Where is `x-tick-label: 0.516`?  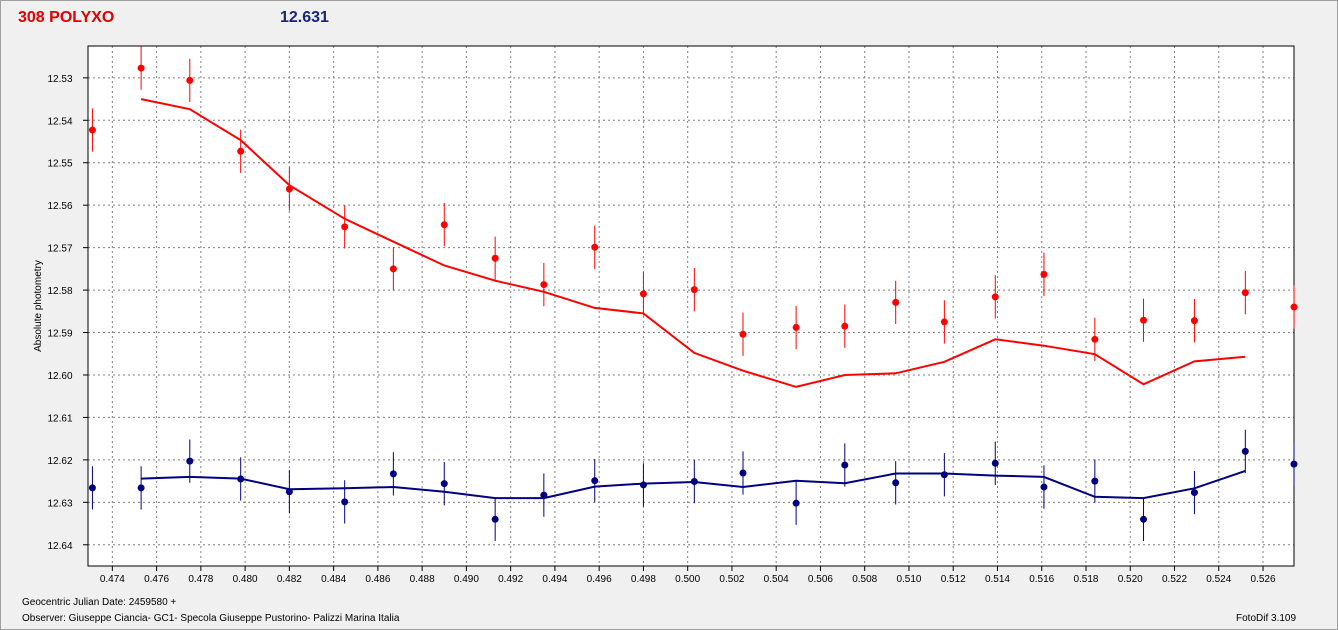 x-tick-label: 0.516 is located at coordinates (1041, 579).